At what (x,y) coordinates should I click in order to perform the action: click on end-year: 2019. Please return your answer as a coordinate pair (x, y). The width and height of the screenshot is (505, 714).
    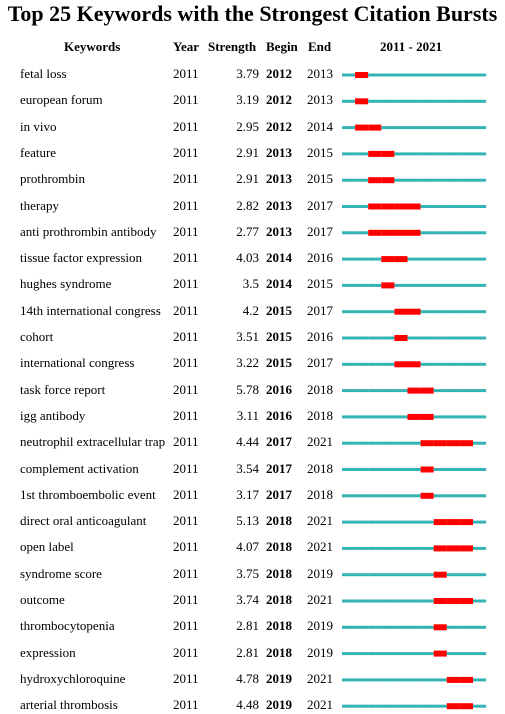
    Looking at the image, I should click on (320, 573).